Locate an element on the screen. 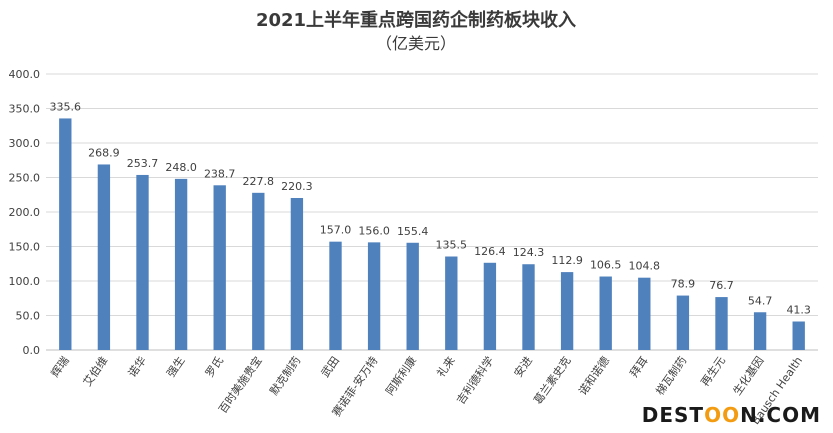  data-label: 124.3 is located at coordinates (529, 252).